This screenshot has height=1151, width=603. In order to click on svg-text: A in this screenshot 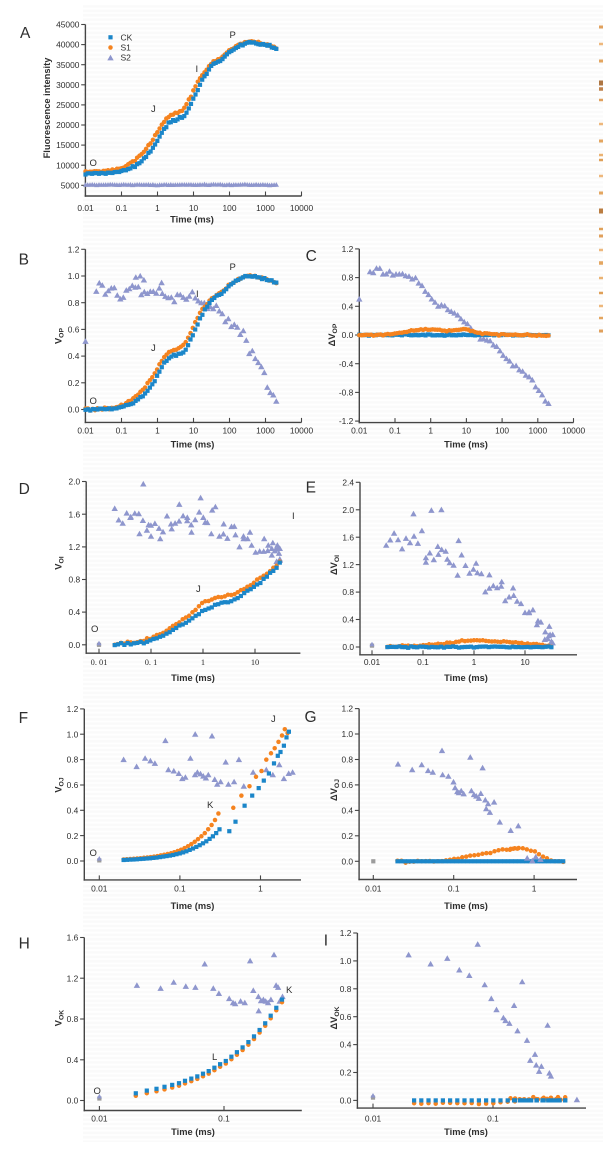, I will do `click(25, 33)`.